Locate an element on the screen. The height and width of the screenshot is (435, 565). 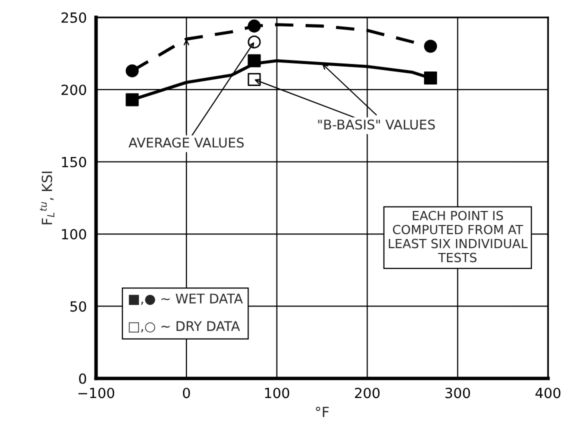
text: ■,● ~ WET DATA □,○ ~ DRY DATA is located at coordinates (185, 313).